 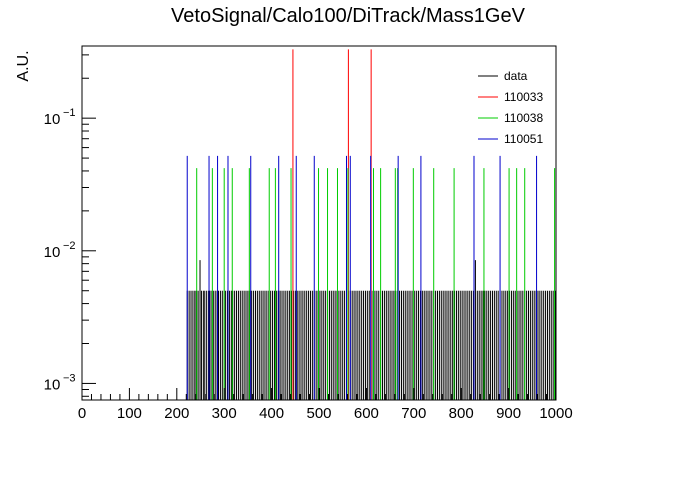 What do you see at coordinates (508, 413) in the screenshot?
I see `x-tick-label: 900` at bounding box center [508, 413].